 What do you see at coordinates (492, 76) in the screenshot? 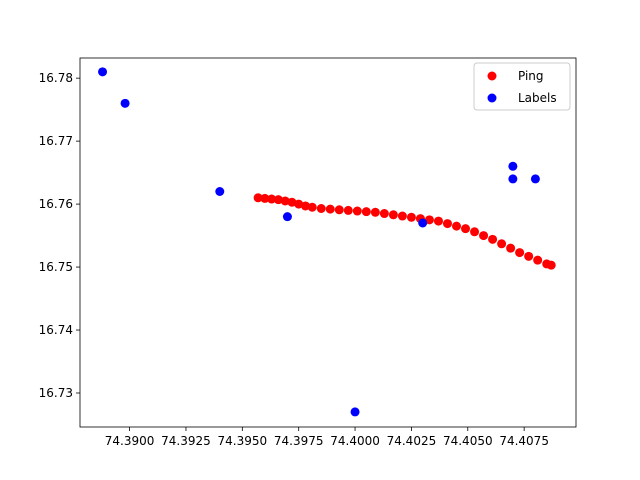
I see `legend-marker-ping` at bounding box center [492, 76].